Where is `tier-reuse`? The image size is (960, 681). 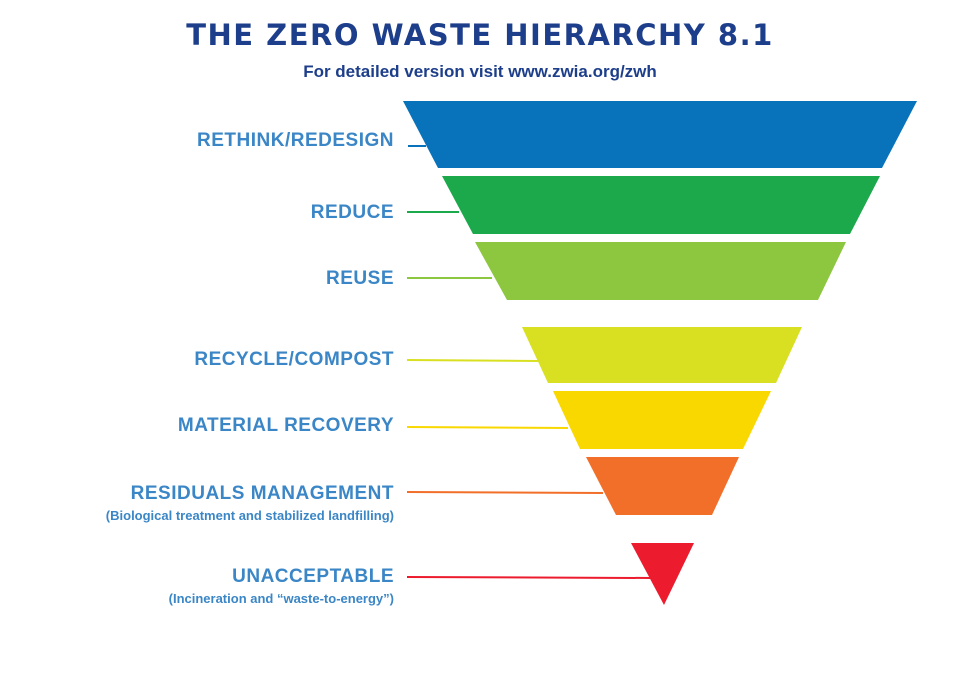
tier-reuse is located at coordinates (660, 271).